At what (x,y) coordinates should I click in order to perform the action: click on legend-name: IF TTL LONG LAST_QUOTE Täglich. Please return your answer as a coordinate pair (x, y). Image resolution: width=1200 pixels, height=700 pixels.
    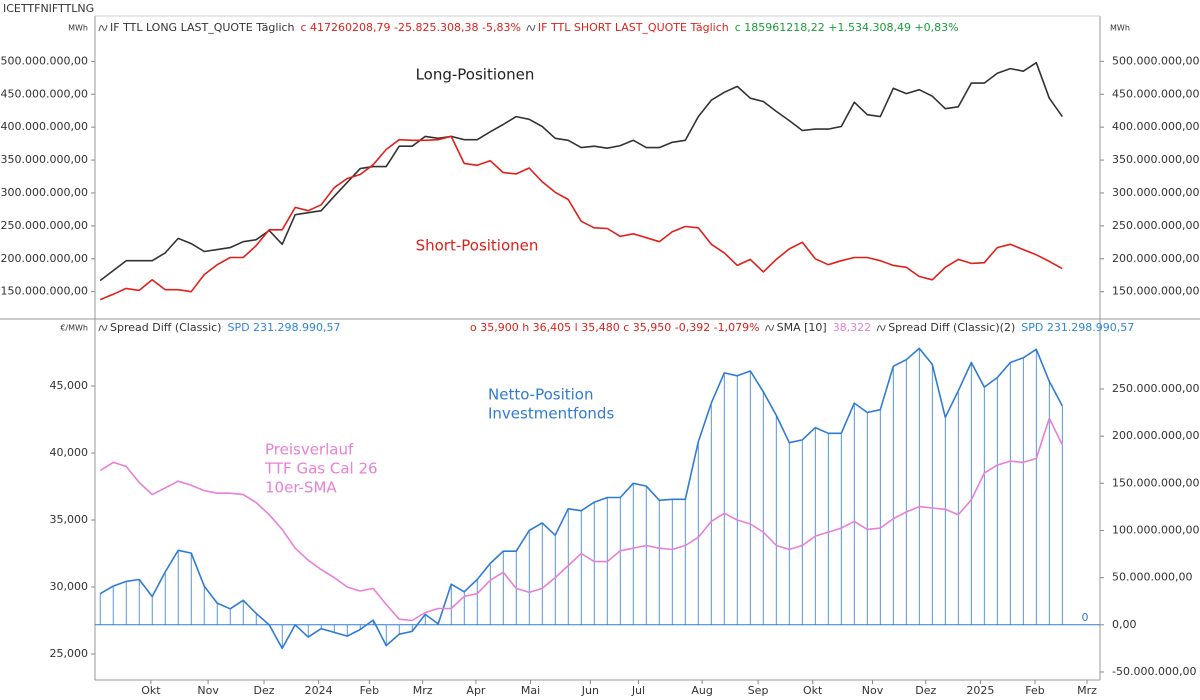
    Looking at the image, I should click on (202, 27).